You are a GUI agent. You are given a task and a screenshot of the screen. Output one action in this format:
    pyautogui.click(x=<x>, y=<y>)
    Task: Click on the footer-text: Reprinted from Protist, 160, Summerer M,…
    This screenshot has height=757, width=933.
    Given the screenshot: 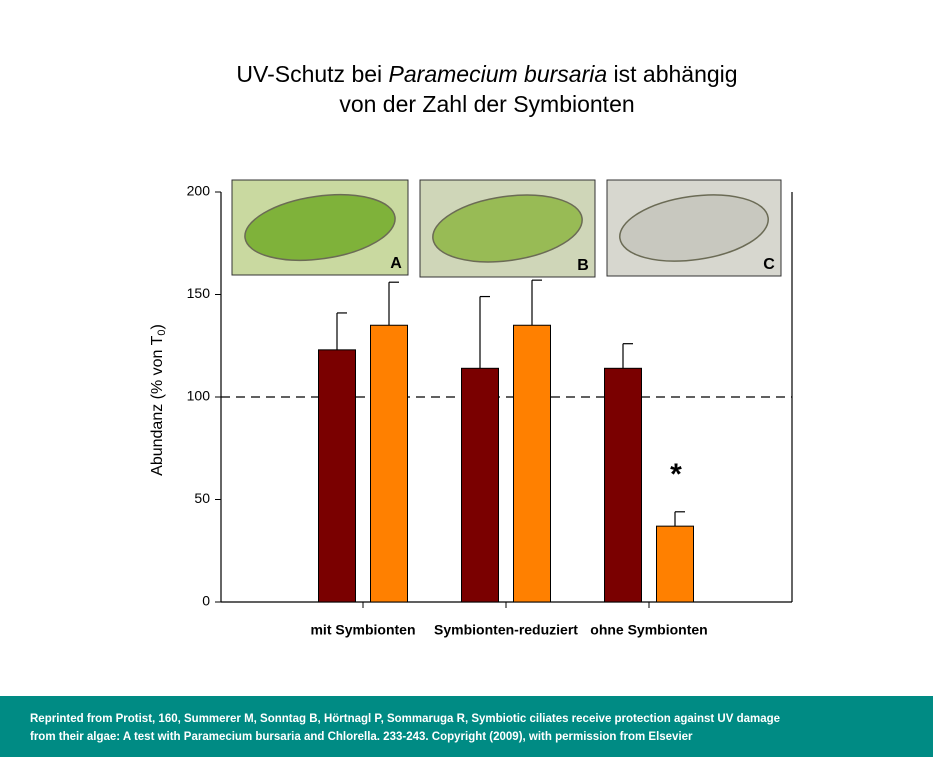 What is the action you would take?
    pyautogui.click(x=405, y=719)
    